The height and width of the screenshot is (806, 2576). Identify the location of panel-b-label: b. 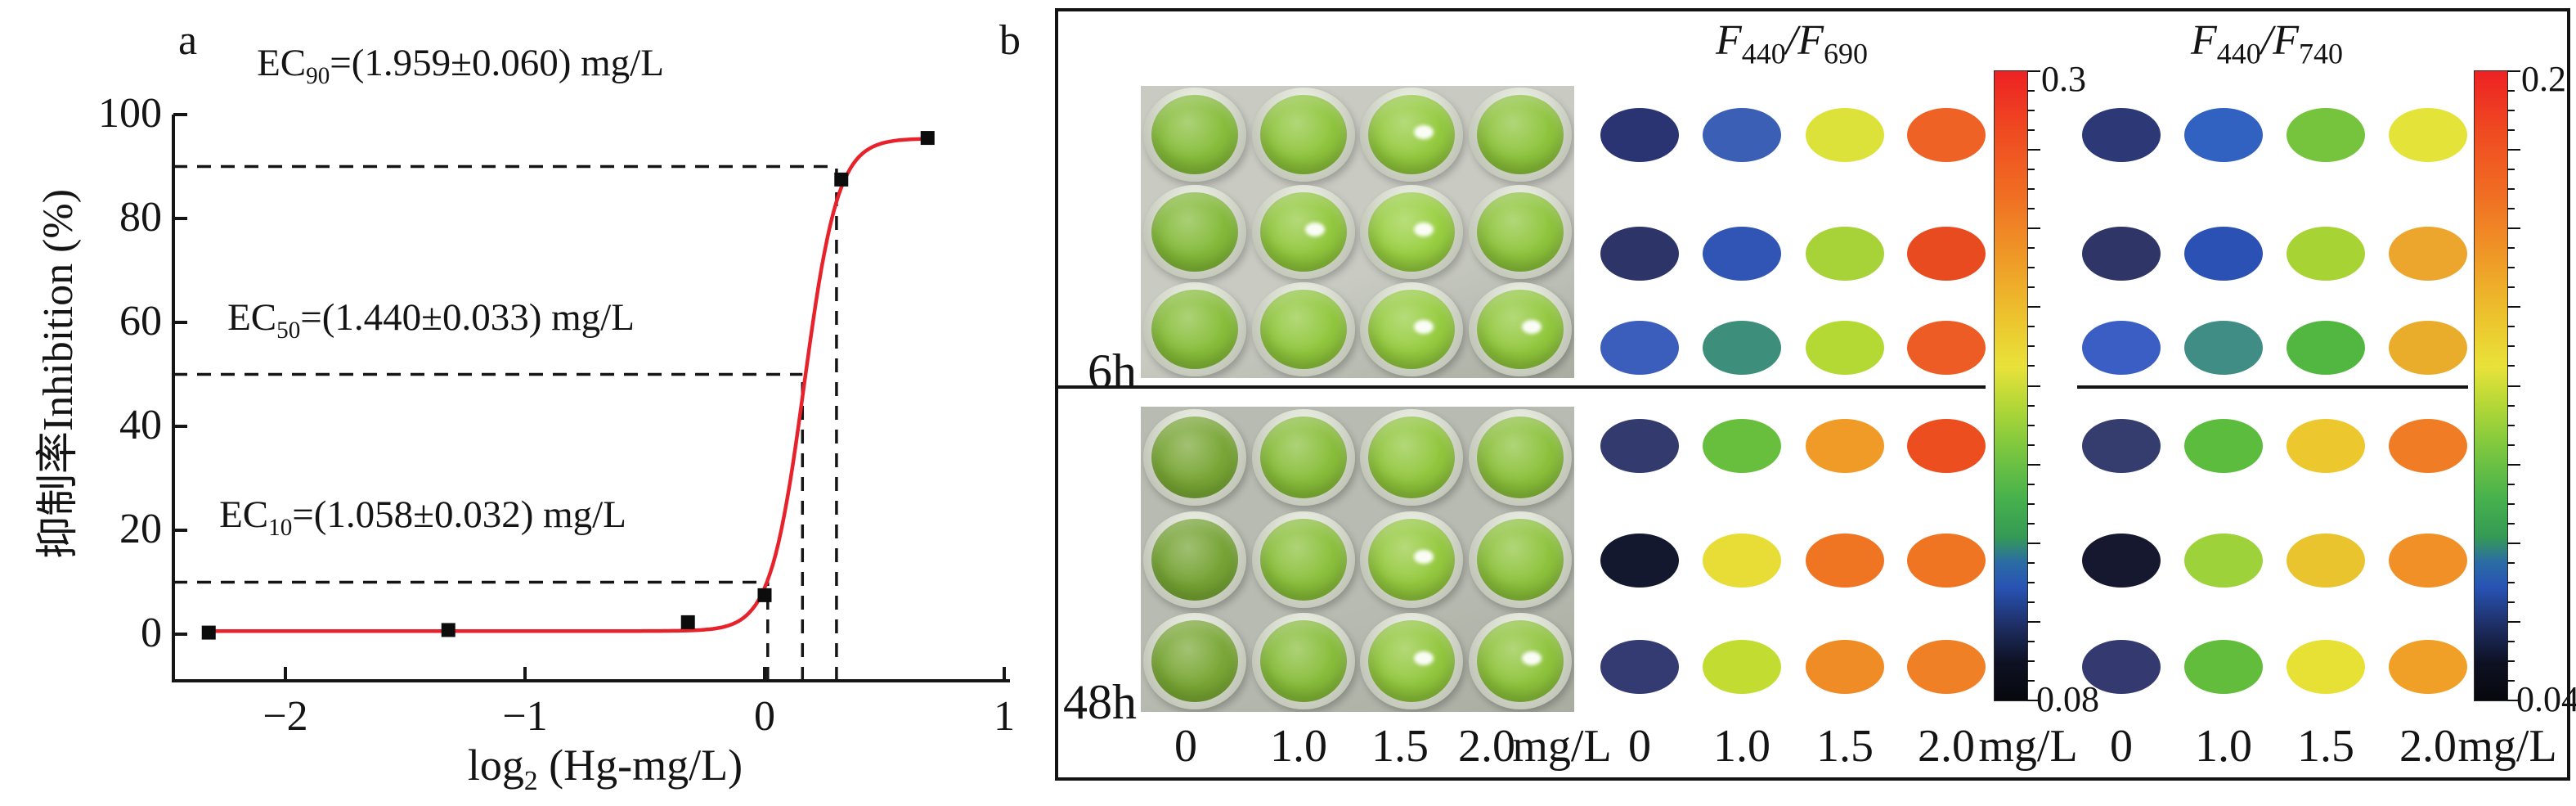
(1010, 40).